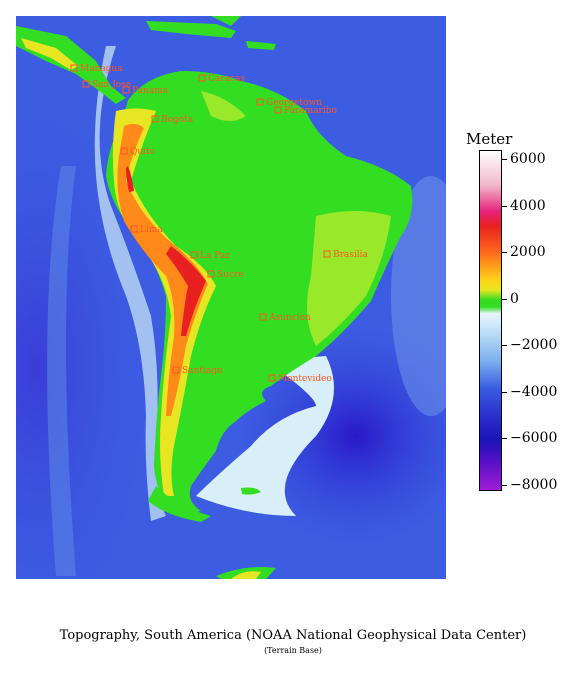  Describe the element at coordinates (61, 371) in the screenshot. I see `pacific-ridge` at that location.